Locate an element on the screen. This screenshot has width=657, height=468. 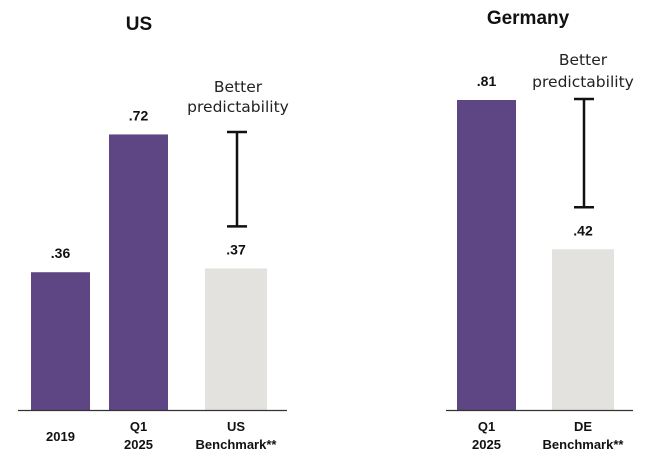
us-category-label-1-line-0: Q1 is located at coordinates (138, 426).